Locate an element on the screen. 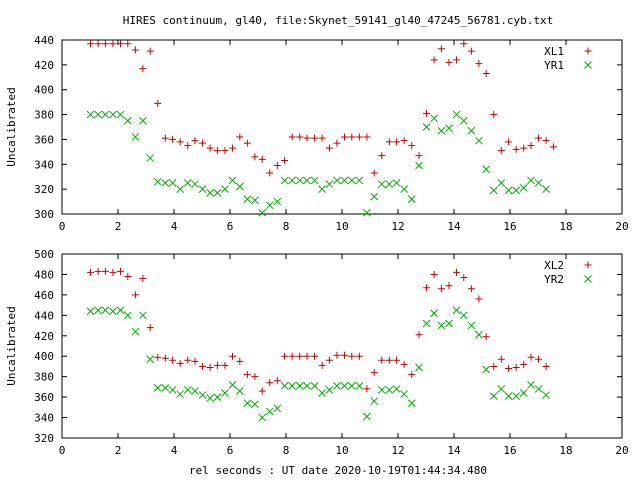 The image size is (640, 480). x-tick-label: 0 is located at coordinates (62, 226).